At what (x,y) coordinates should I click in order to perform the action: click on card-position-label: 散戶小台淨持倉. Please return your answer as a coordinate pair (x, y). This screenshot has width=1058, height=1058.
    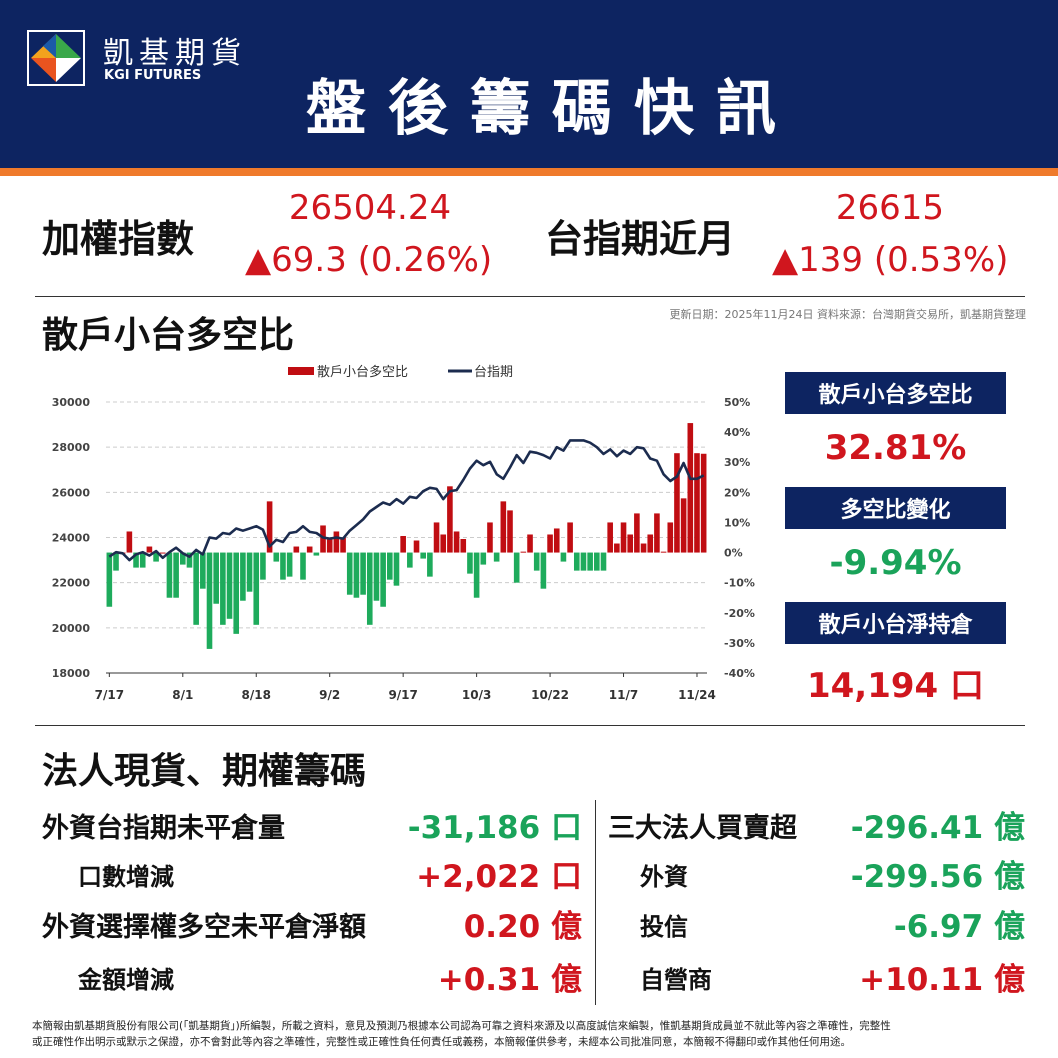
    Looking at the image, I should click on (895, 623).